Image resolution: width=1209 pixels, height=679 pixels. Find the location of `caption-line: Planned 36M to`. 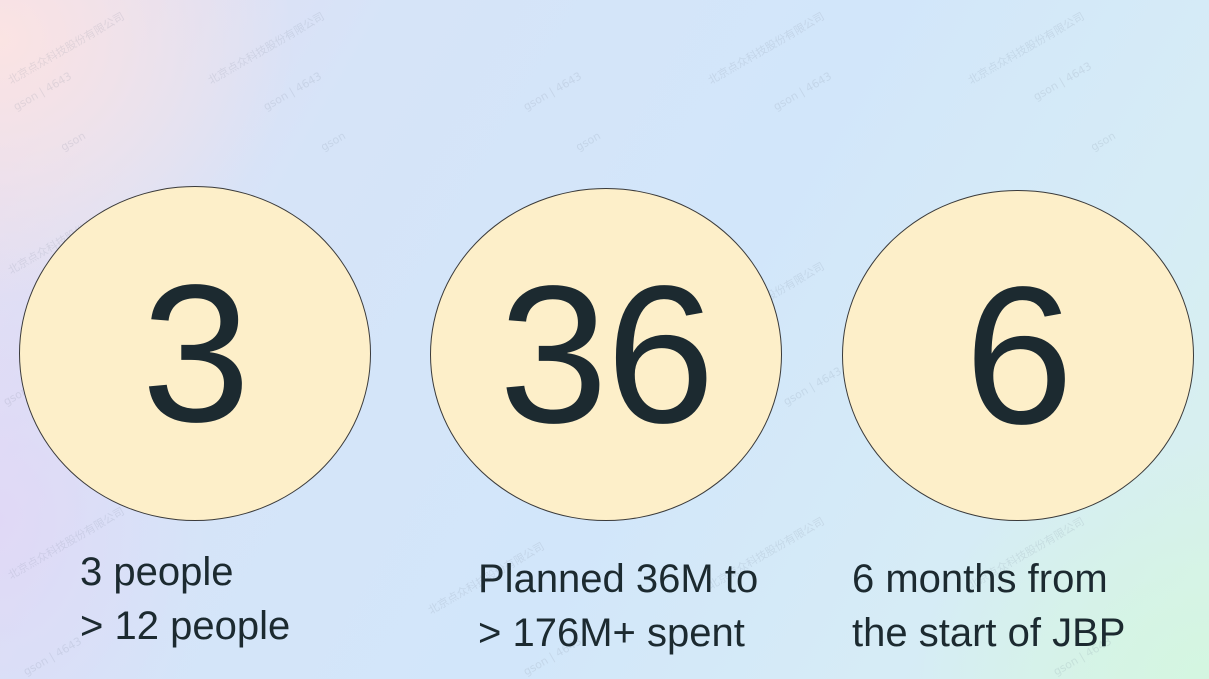

caption-line: Planned 36M to is located at coordinates (618, 579).